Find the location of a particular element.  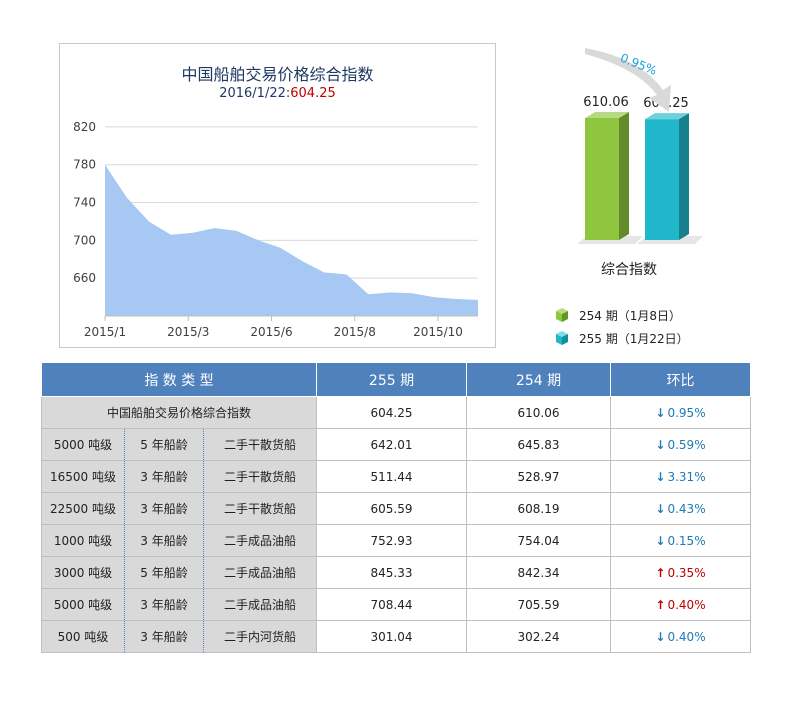

cell-index-type: 500 吨级 3 年船龄 二手内河货船 is located at coordinates (179, 636).